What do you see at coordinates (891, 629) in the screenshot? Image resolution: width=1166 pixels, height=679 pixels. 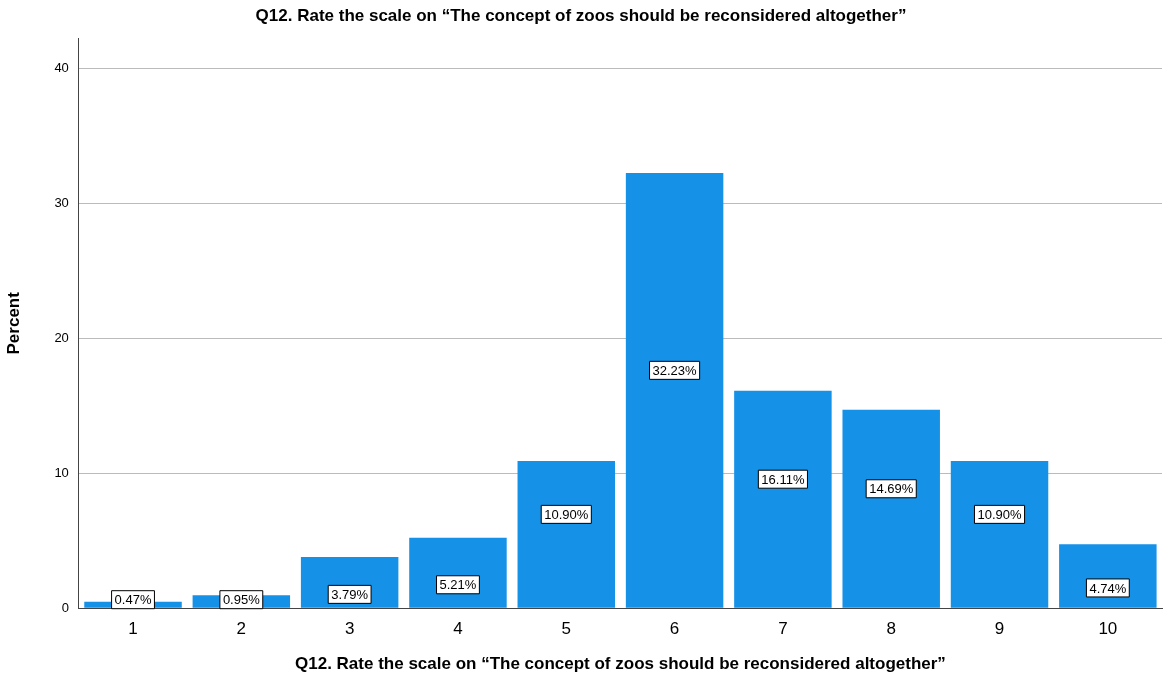 I see `x-tick-label: 8` at bounding box center [891, 629].